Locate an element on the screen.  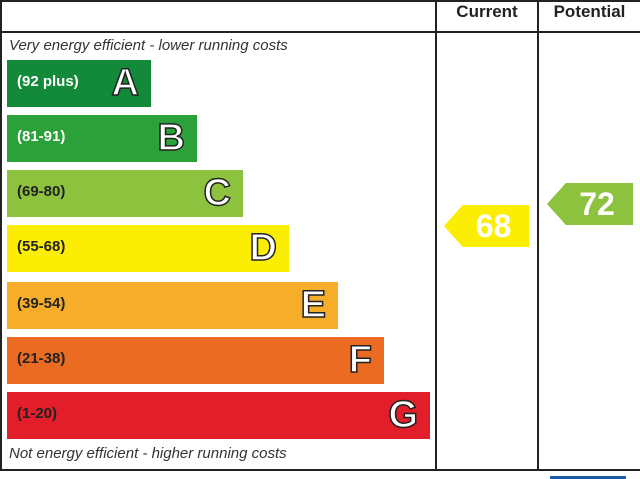
band-letter: E is located at coordinates (313, 305).